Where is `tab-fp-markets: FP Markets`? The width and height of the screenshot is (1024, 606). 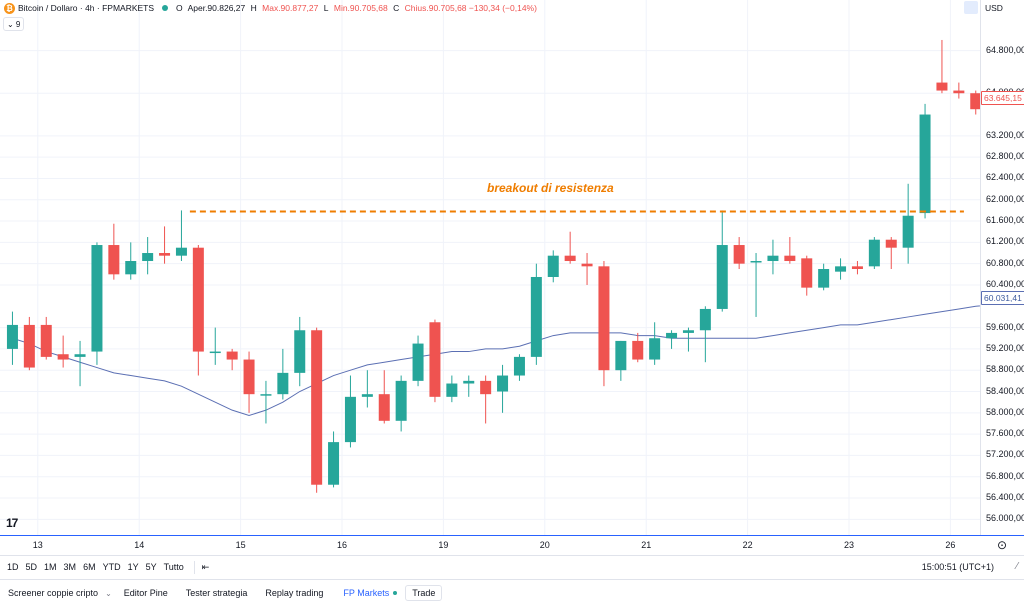 tab-fp-markets: FP Markets is located at coordinates (370, 593).